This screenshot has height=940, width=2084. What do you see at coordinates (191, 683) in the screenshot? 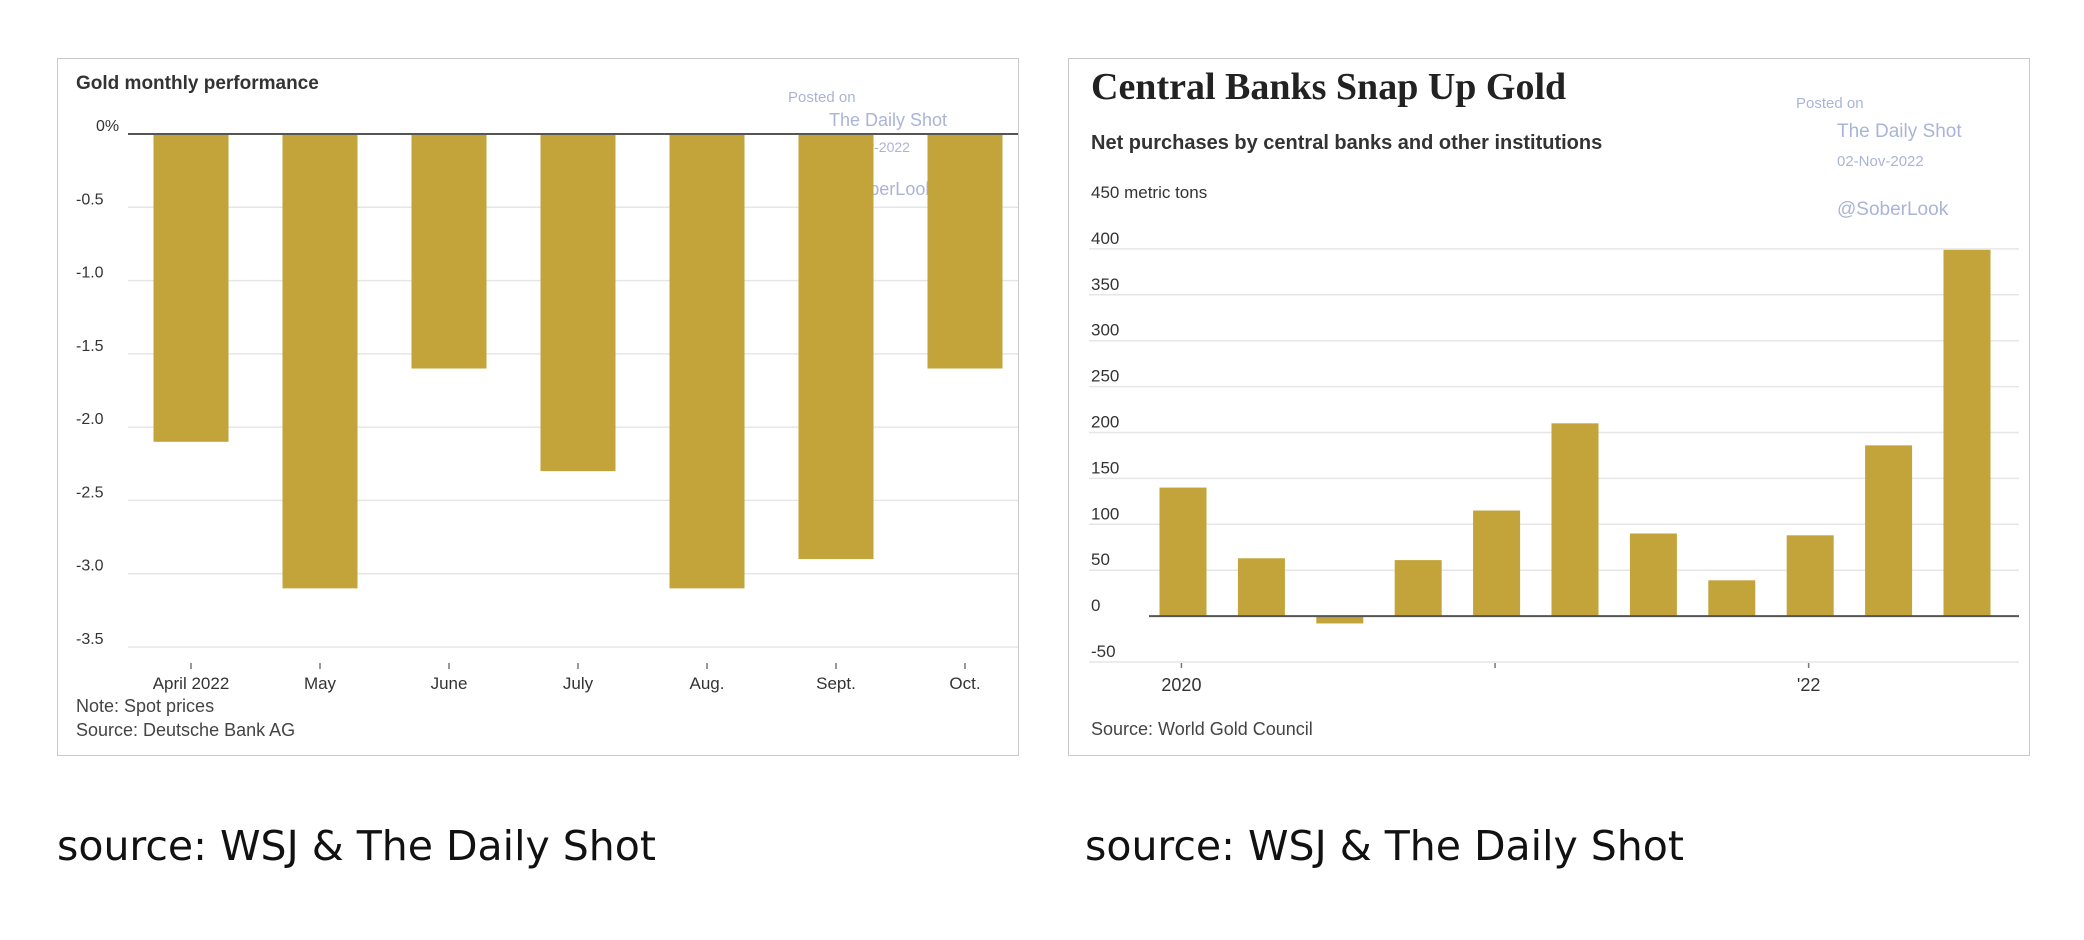
I see `x-tick-label: April 2022` at bounding box center [191, 683].